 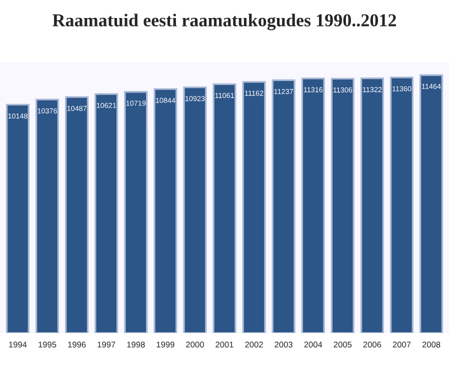 What do you see at coordinates (401, 345) in the screenshot?
I see `x-tick-label: 2007` at bounding box center [401, 345].